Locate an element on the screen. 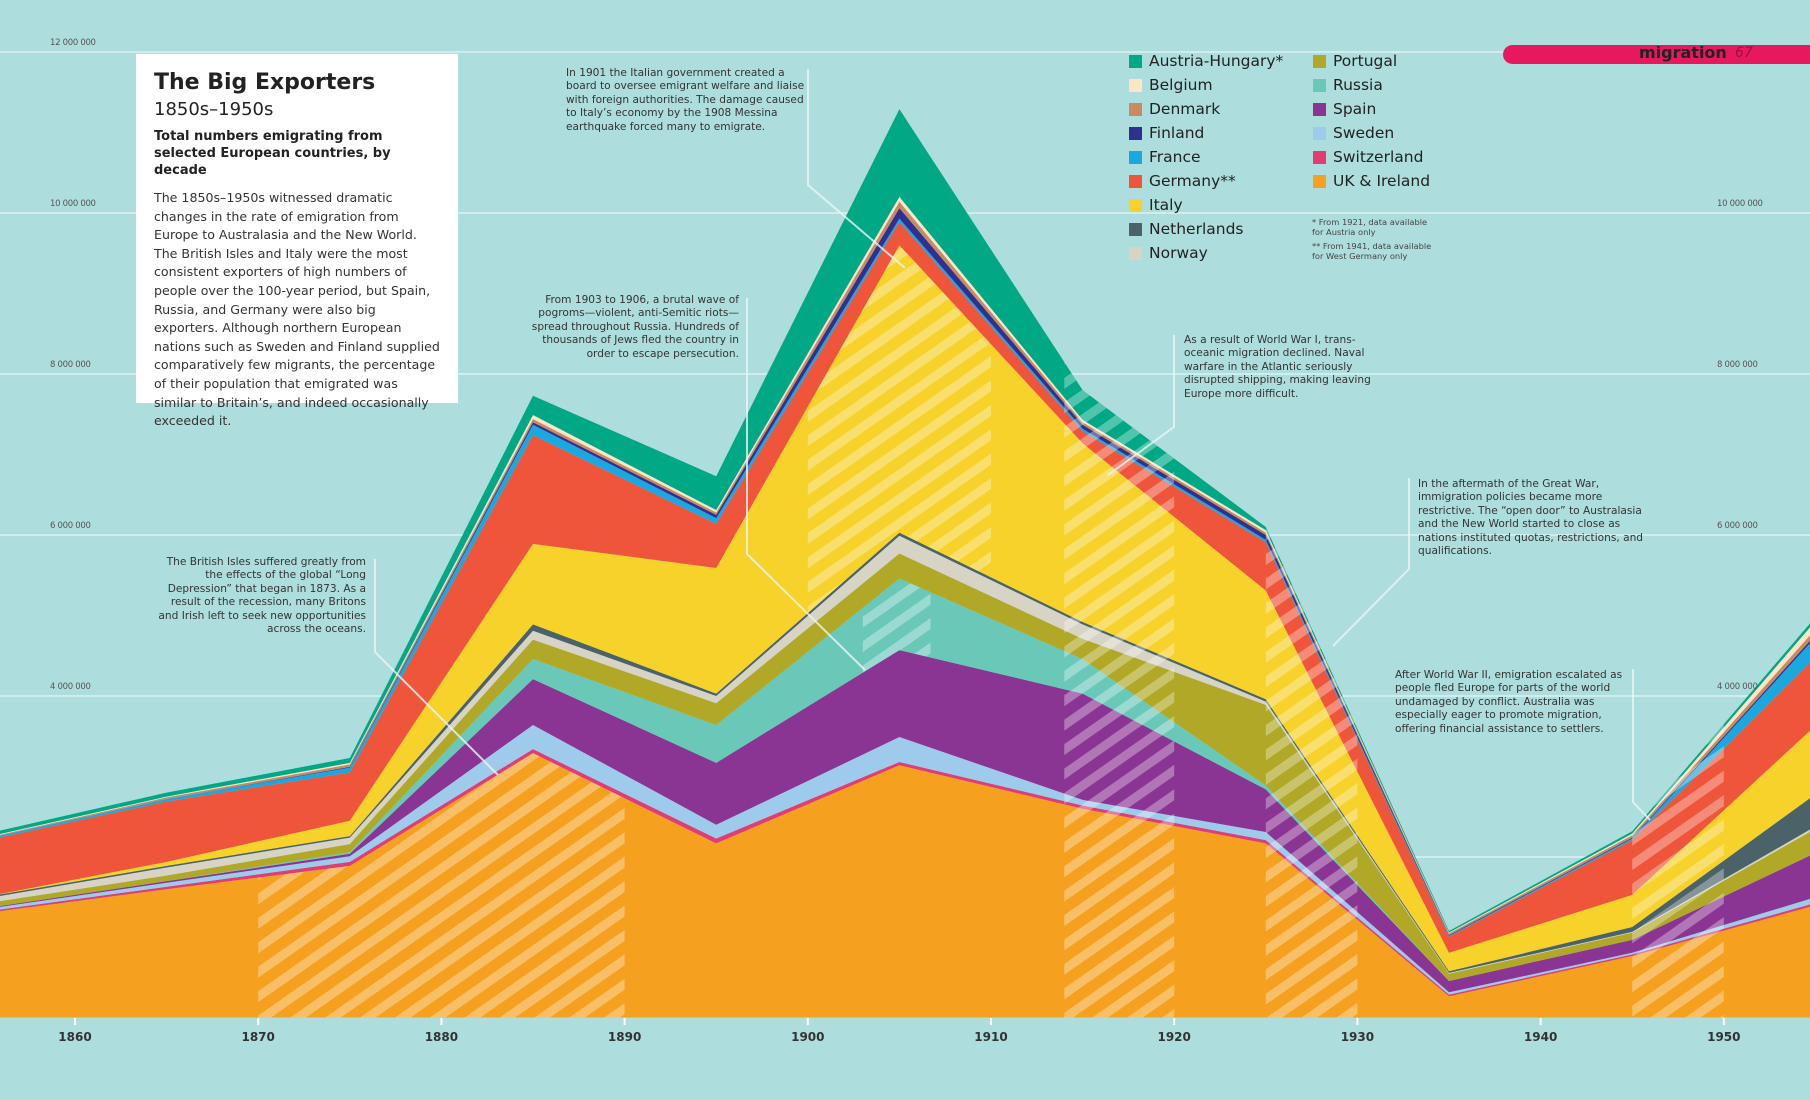 Image resolution: width=1810 pixels, height=1100 pixels. legend-item: Austria-Hungary* is located at coordinates (1206, 61).